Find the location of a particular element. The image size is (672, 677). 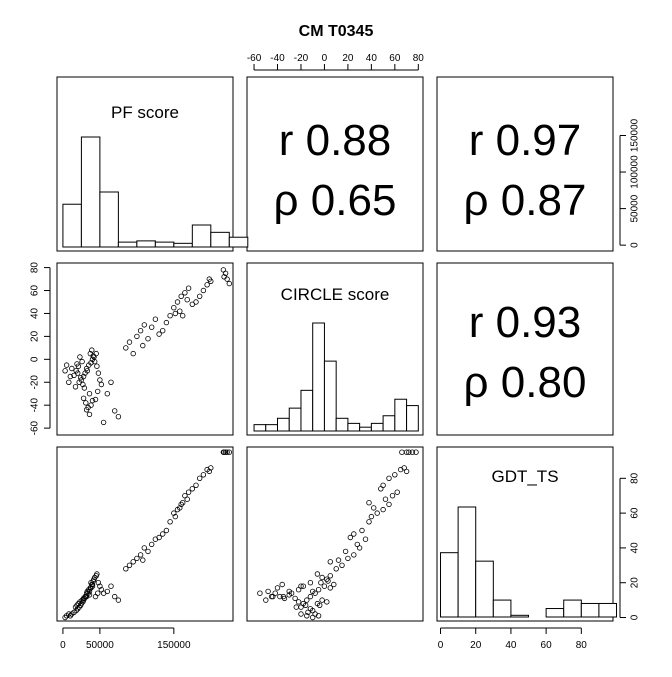

gdt-right-axis-label-2: 40 is located at coordinates (635, 548).